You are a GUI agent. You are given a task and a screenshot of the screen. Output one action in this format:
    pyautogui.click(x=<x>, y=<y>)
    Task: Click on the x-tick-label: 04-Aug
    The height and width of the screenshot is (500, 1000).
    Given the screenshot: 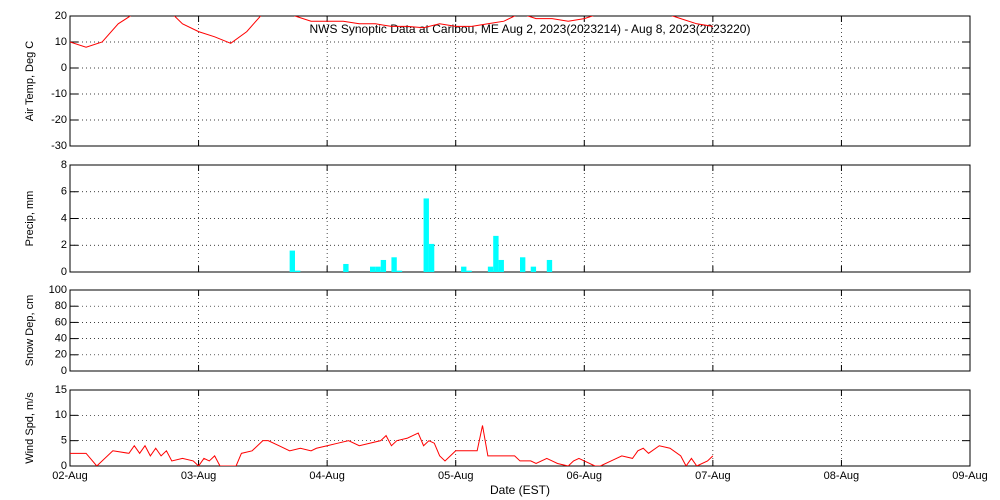 What is the action you would take?
    pyautogui.click(x=326, y=476)
    